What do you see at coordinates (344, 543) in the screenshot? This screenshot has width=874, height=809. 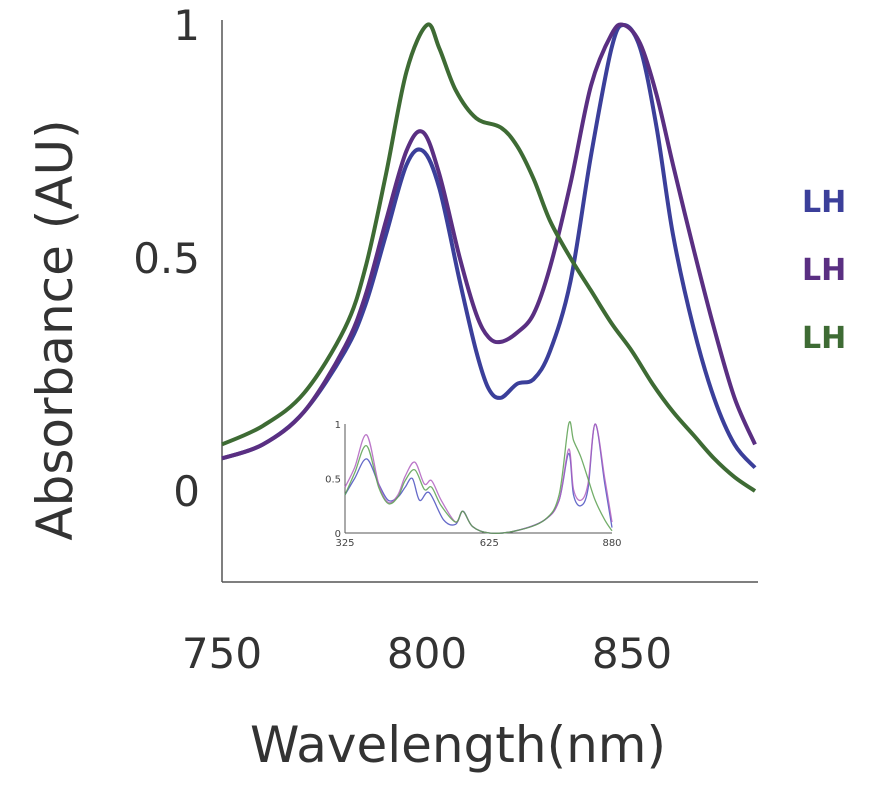 I see `inset-x-tick-label: 325` at bounding box center [344, 543].